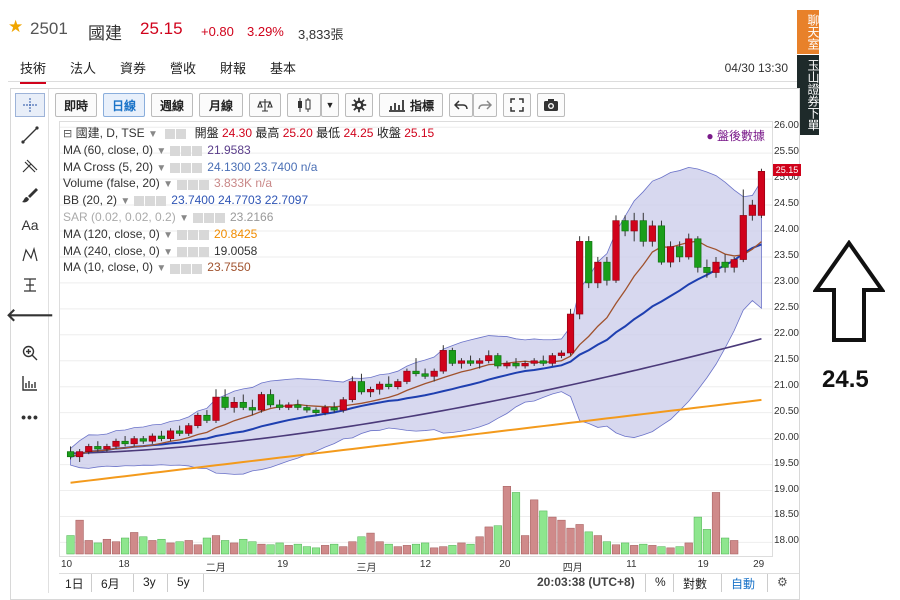  What do you see at coordinates (74, 584) in the screenshot?
I see `range-1d-button: 1日` at bounding box center [74, 584].